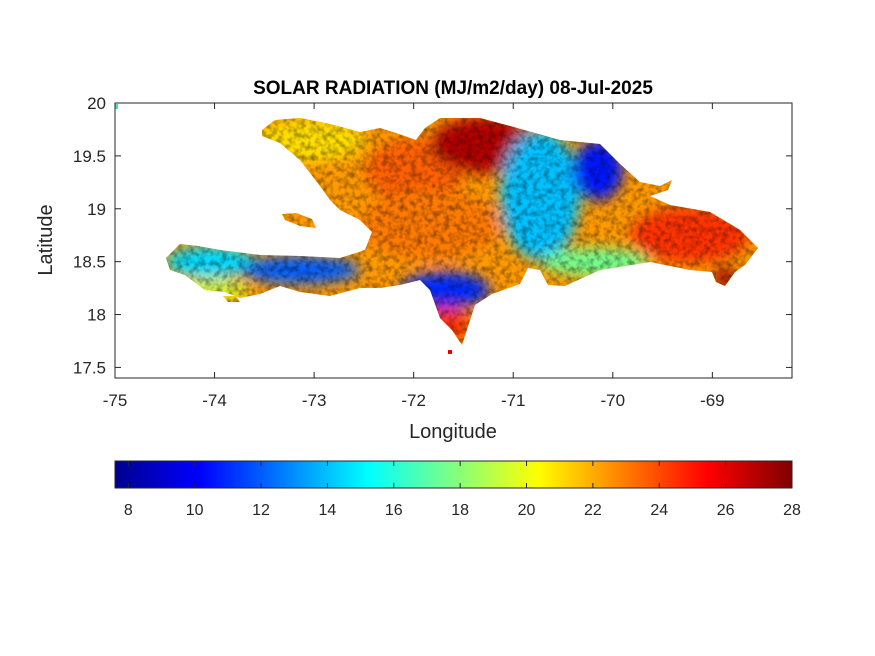 The width and height of the screenshot is (875, 656). I want to click on colorbar-tick-labels: 8 10 12 14 16 18 20 22 24 26 28, so click(462, 510).